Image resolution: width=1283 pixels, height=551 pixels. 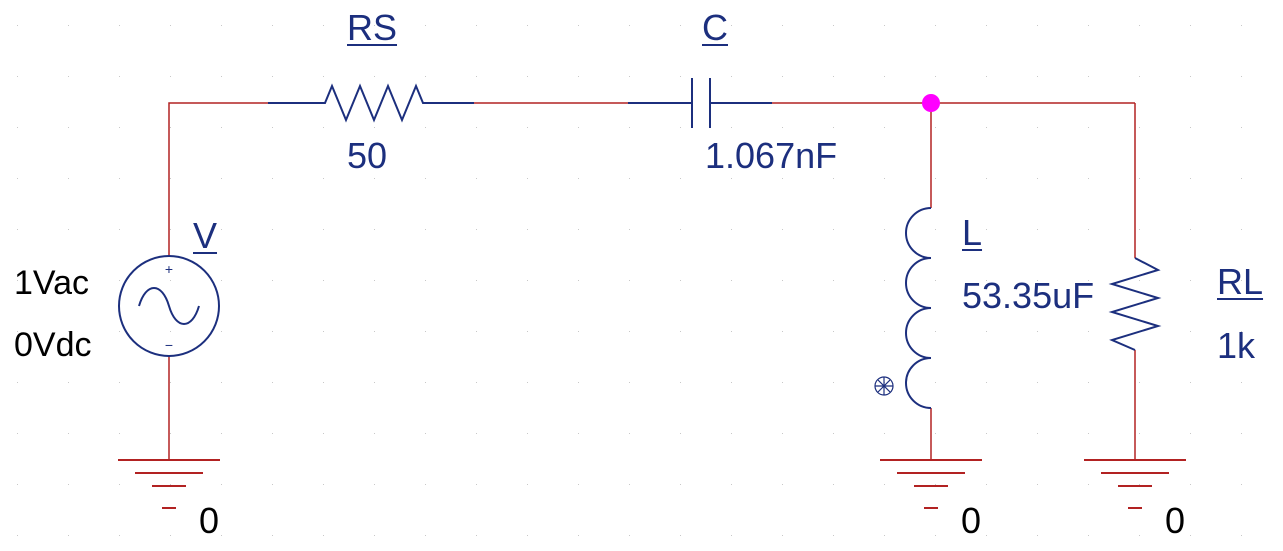 What do you see at coordinates (53, 345) in the screenshot?
I see `source-dc-label: 0Vdc` at bounding box center [53, 345].